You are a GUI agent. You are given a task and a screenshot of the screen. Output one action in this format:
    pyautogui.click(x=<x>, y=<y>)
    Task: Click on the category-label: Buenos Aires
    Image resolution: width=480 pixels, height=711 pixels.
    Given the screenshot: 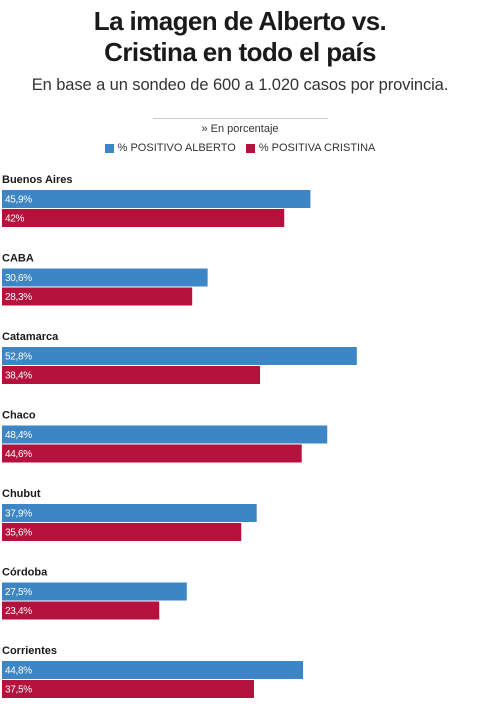 What is the action you would take?
    pyautogui.click(x=37, y=180)
    